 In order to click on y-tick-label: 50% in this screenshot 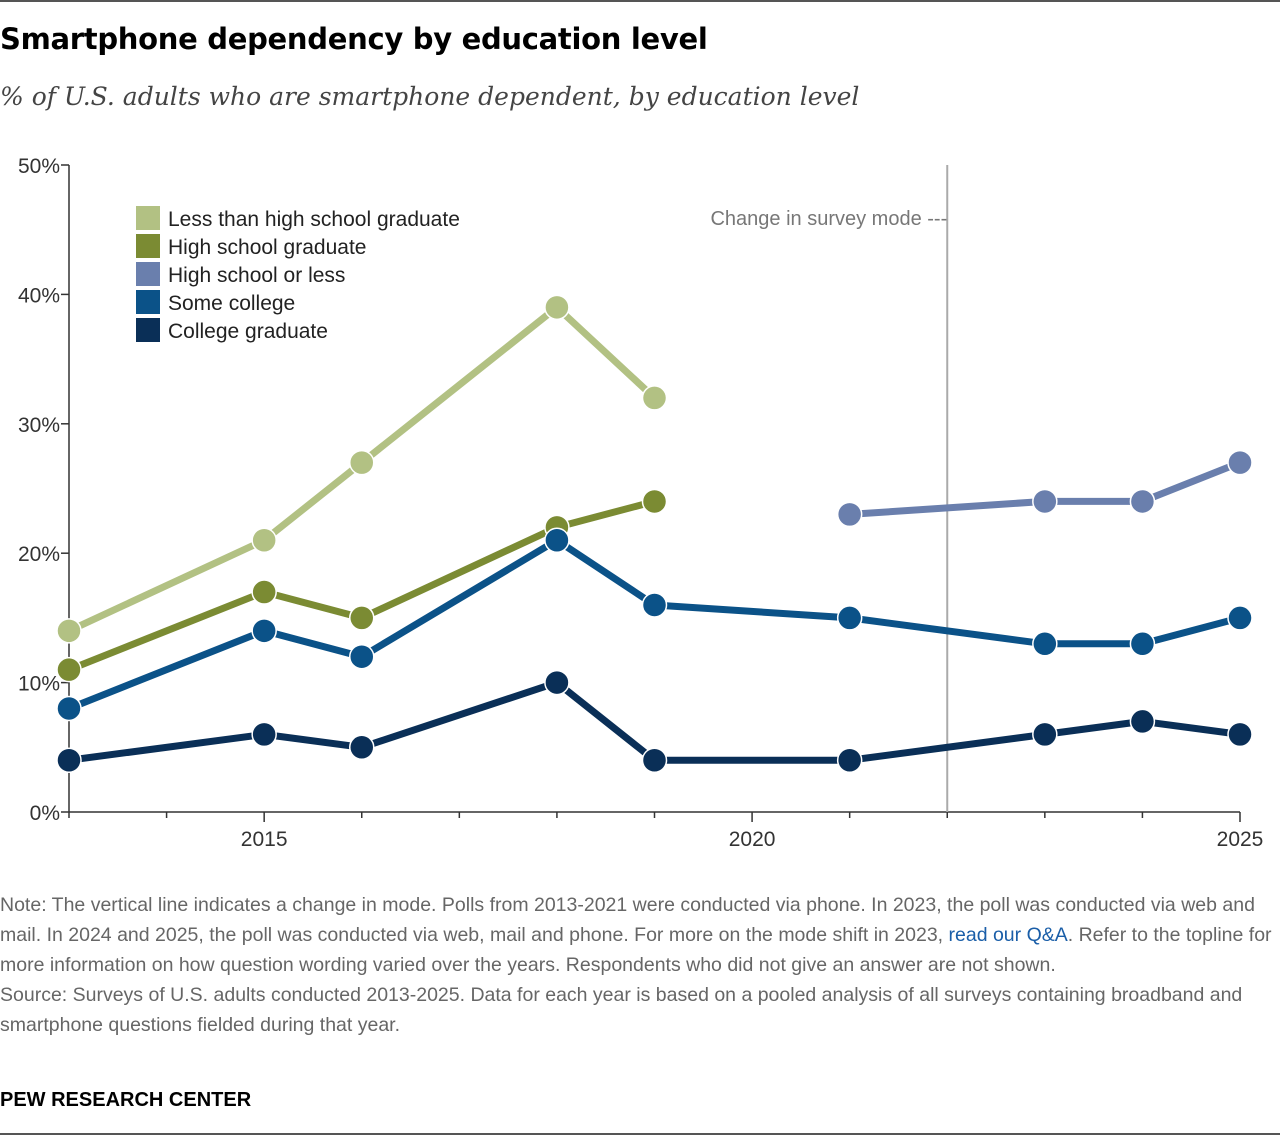, I will do `click(39, 166)`.